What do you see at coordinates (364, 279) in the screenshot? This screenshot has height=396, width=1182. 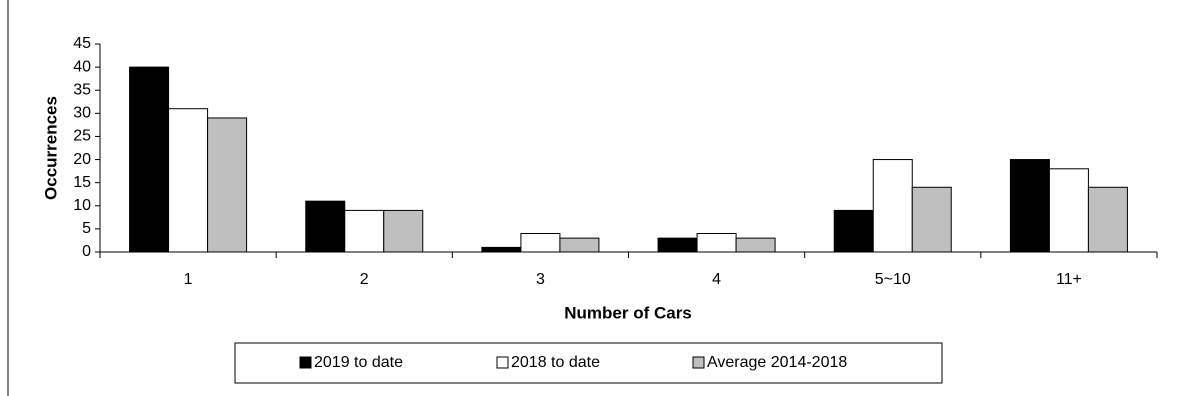 I see `x-tick-label: 2` at bounding box center [364, 279].